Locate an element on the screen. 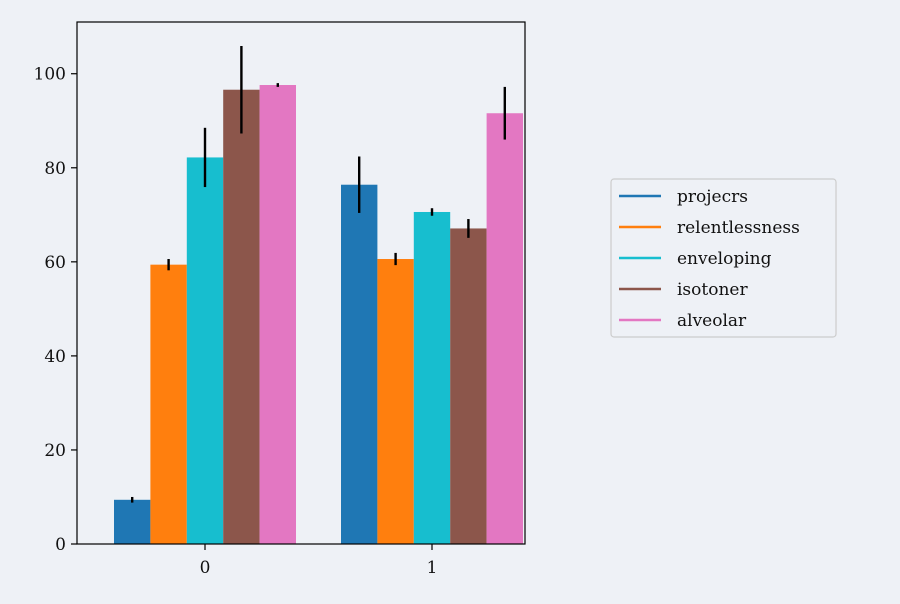 This screenshot has height=604, width=900. y-axis: 0 20 40 60 80 100 is located at coordinates (55, 310).